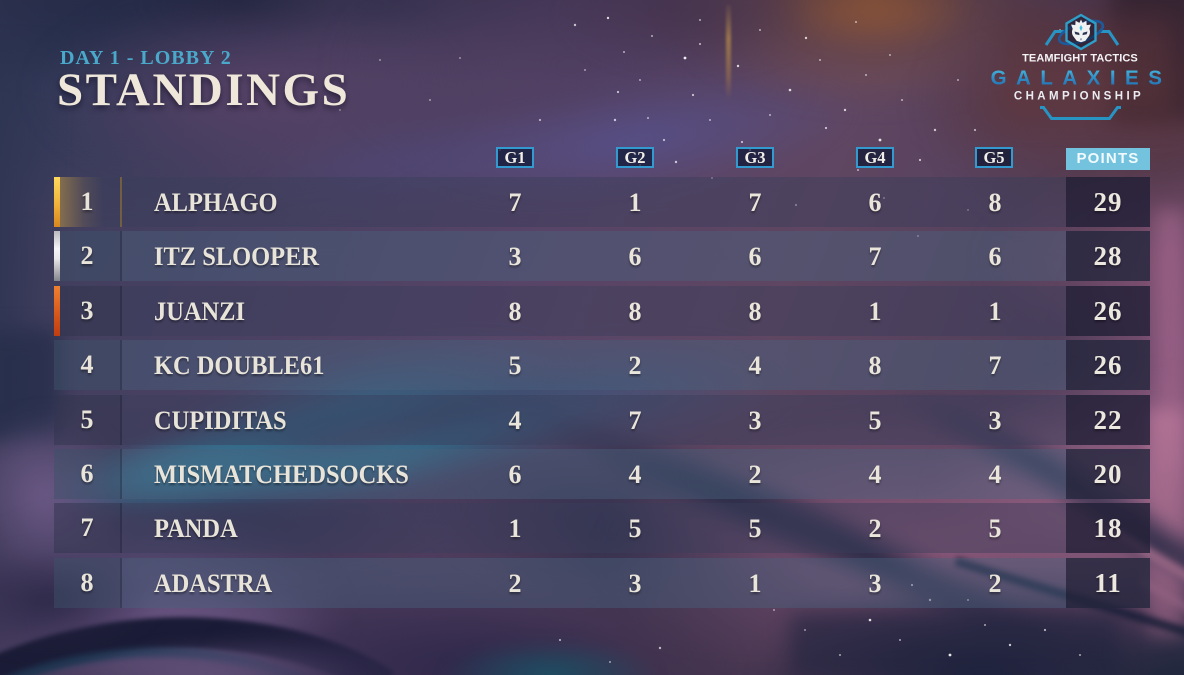  What do you see at coordinates (1079, 97) in the screenshot?
I see `svg-text: CHAMPIONSHIP` at bounding box center [1079, 97].